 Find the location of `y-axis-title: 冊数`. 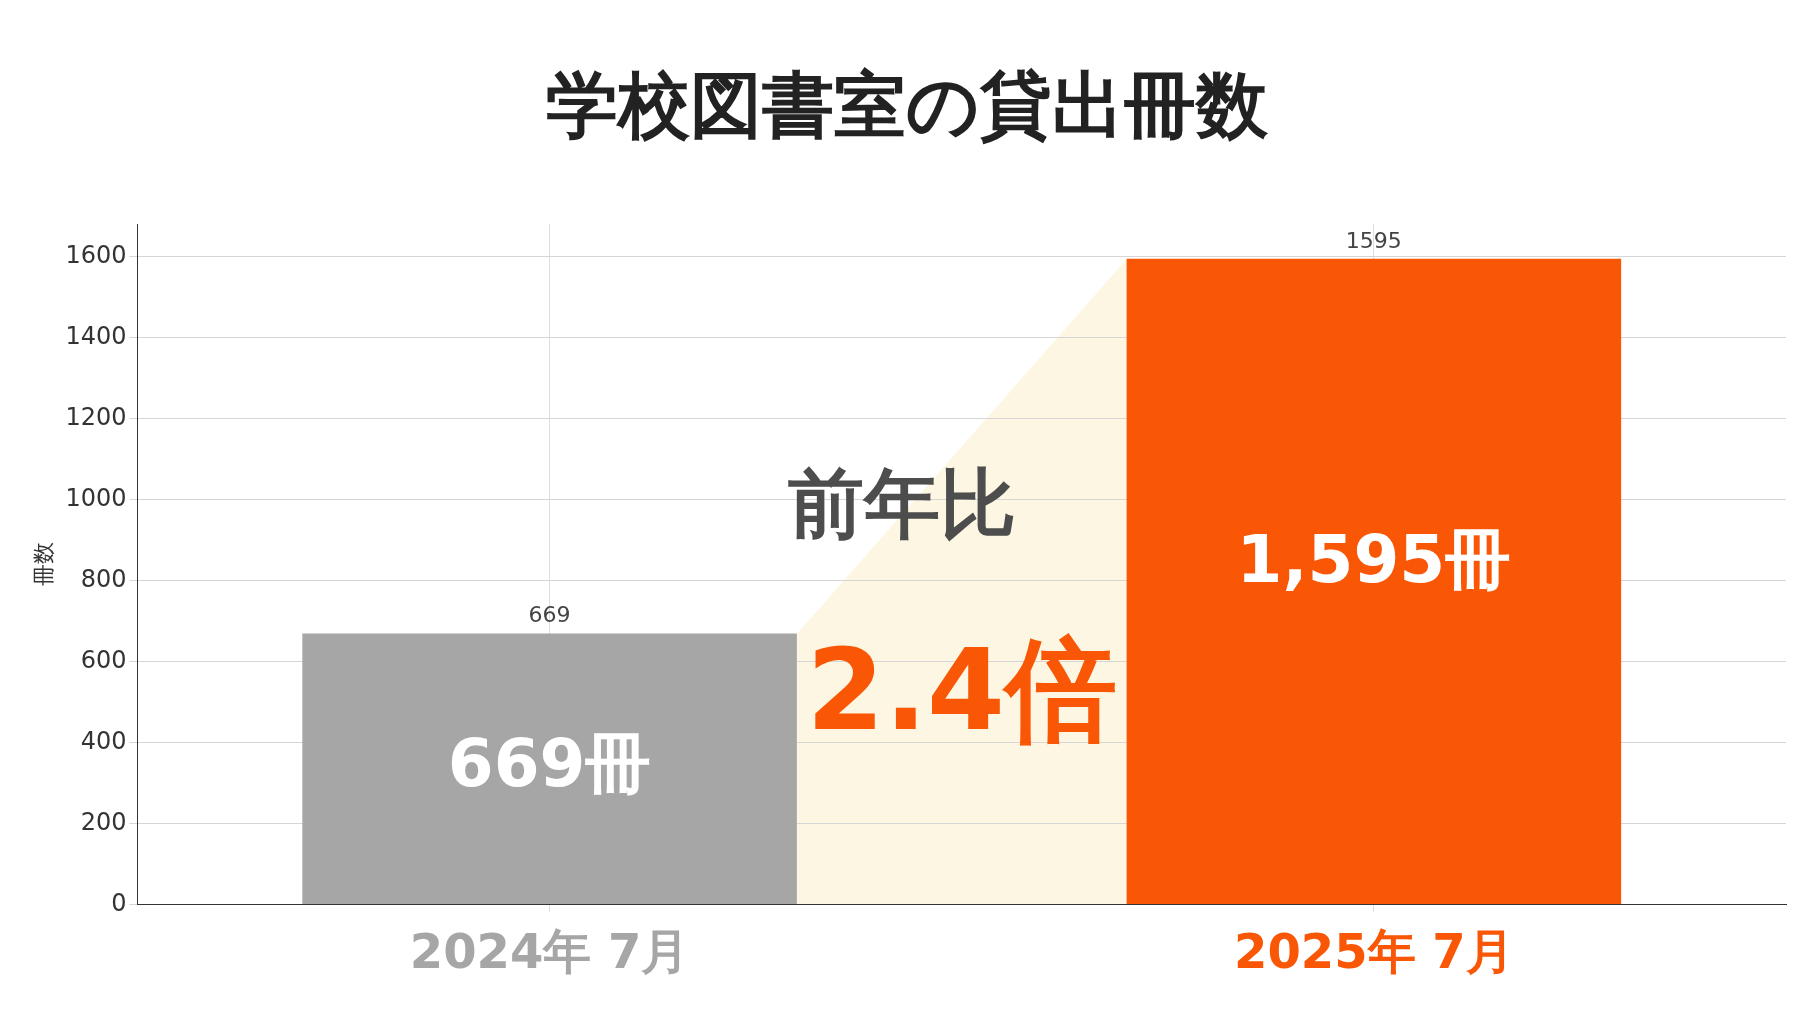

y-axis-title: 冊数 is located at coordinates (43, 564).